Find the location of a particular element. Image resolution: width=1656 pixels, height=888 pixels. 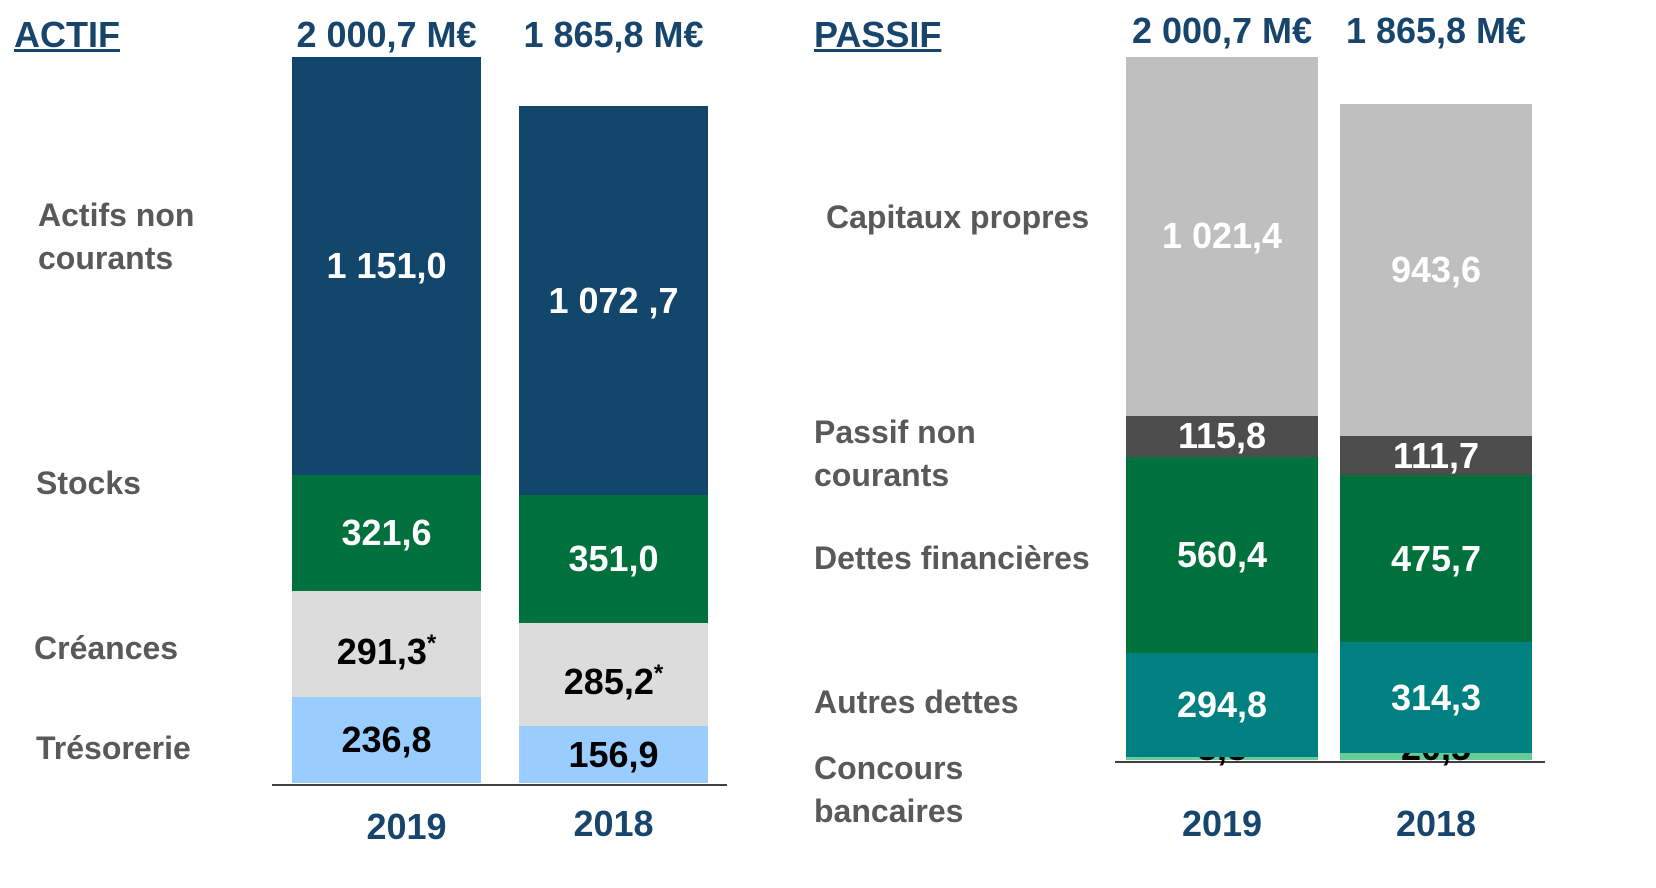

value-label-text: 291,3 is located at coordinates (381, 652).